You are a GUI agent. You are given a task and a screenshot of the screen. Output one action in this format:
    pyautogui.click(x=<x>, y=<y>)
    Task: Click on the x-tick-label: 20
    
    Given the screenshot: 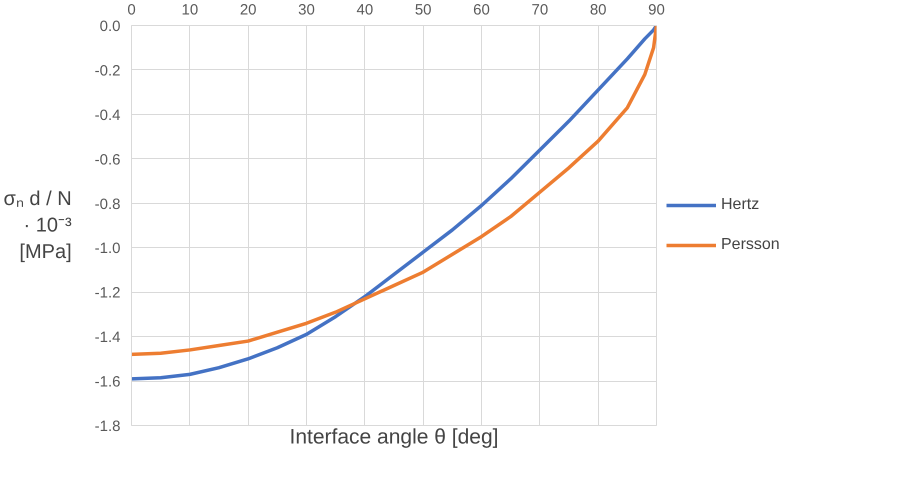 What is the action you would take?
    pyautogui.click(x=248, y=10)
    